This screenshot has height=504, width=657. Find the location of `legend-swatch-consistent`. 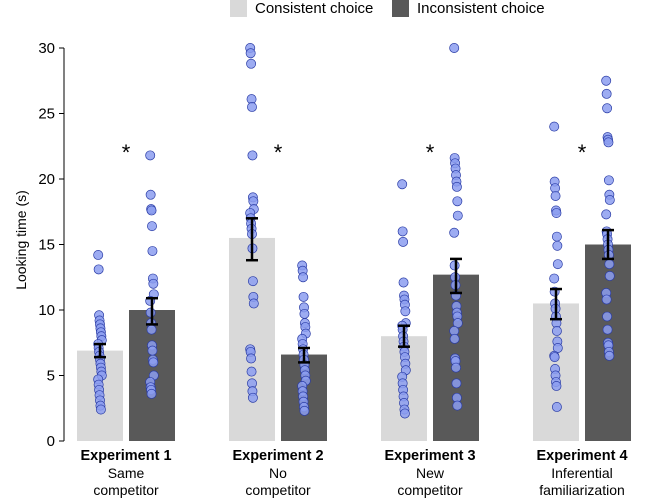

legend-swatch-consistent is located at coordinates (238, 8).